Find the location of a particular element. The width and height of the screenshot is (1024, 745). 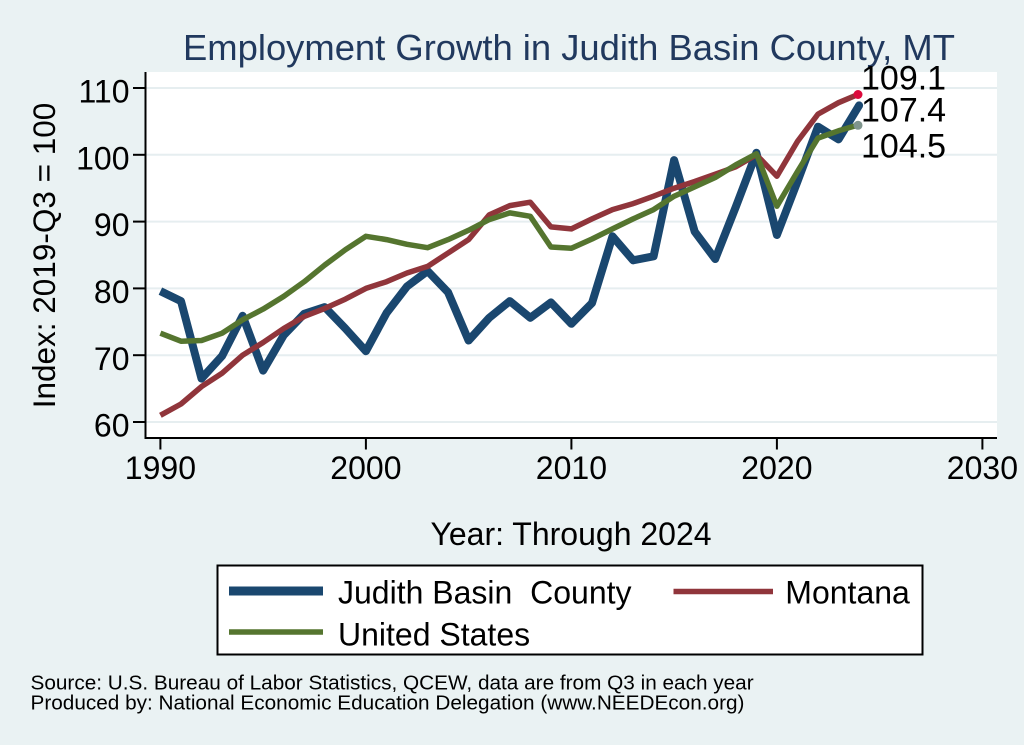

svg-text: 2000 is located at coordinates (365, 468).